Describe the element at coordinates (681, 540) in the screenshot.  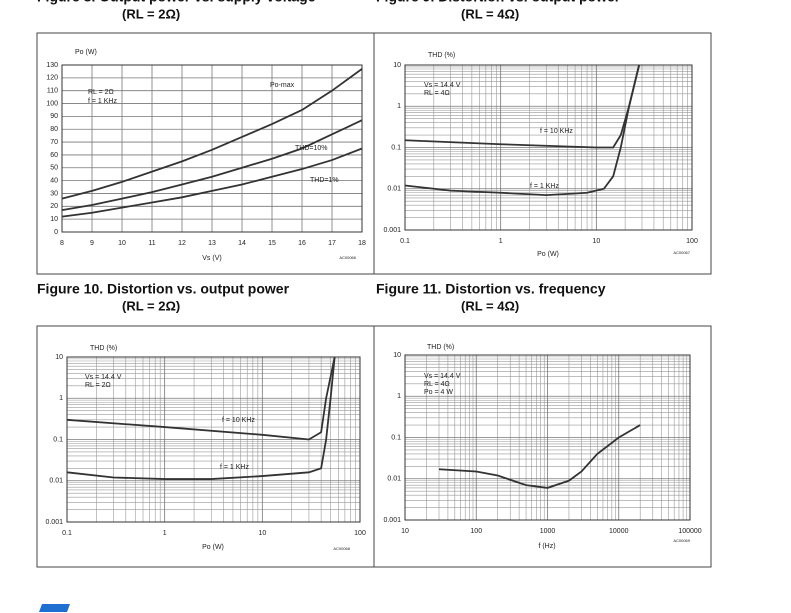
I see `annotation: AC00069` at that location.